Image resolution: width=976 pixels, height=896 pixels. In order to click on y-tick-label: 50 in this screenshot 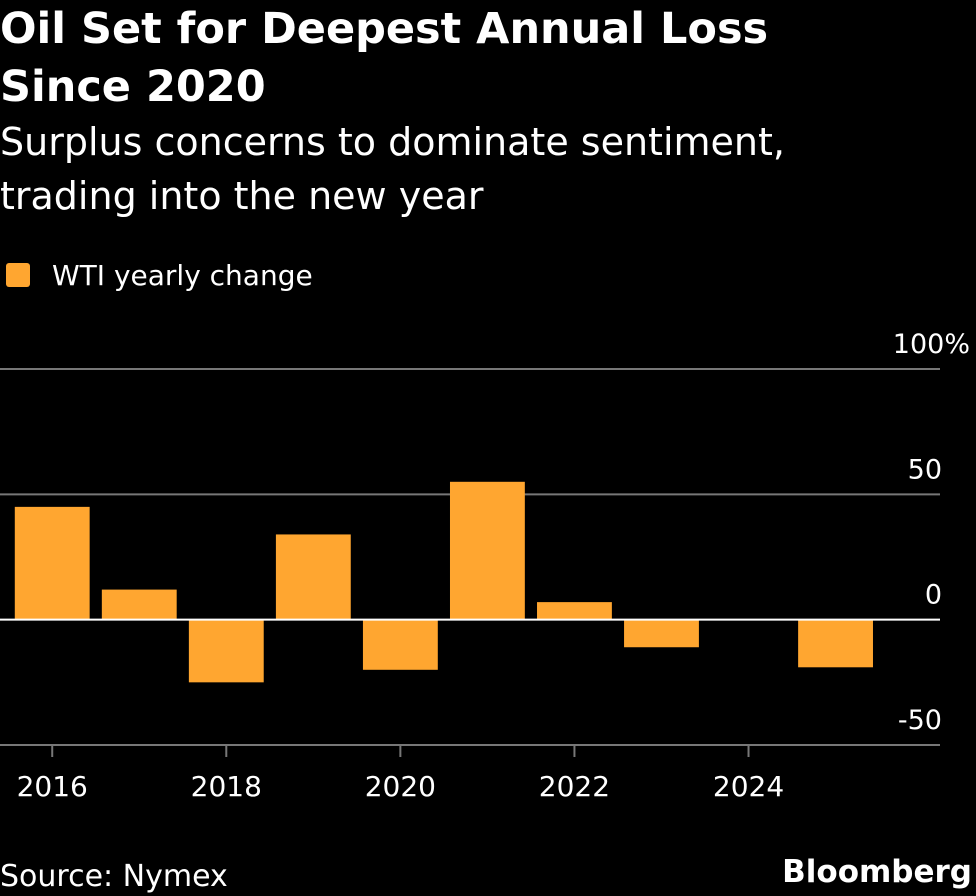, I will do `click(925, 469)`.